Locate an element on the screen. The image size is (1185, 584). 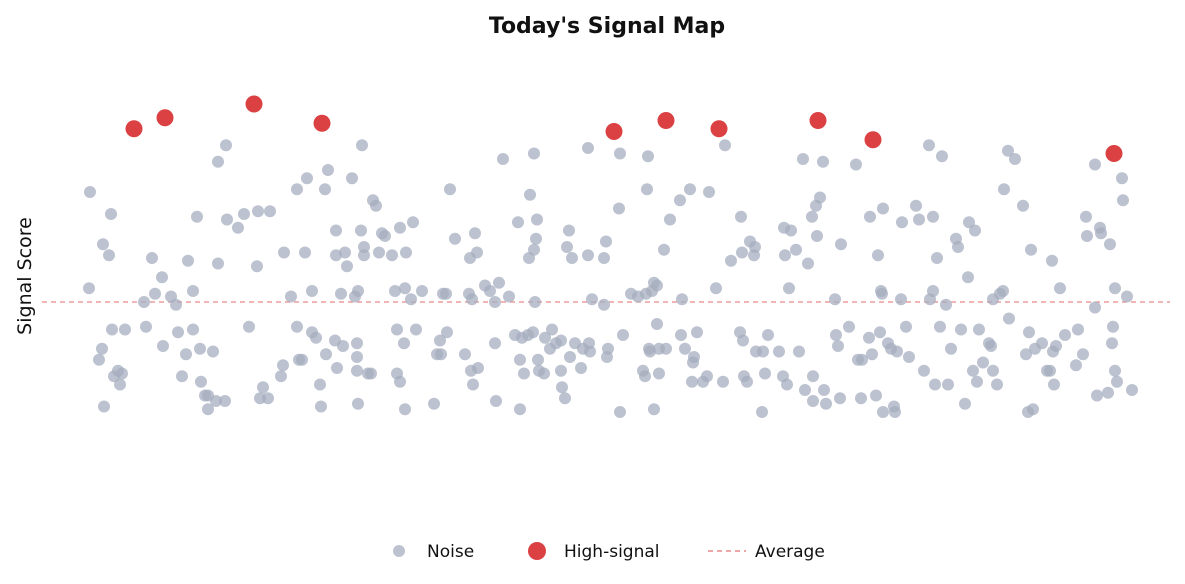
legend: Noise High-signal Average is located at coordinates (609, 552).